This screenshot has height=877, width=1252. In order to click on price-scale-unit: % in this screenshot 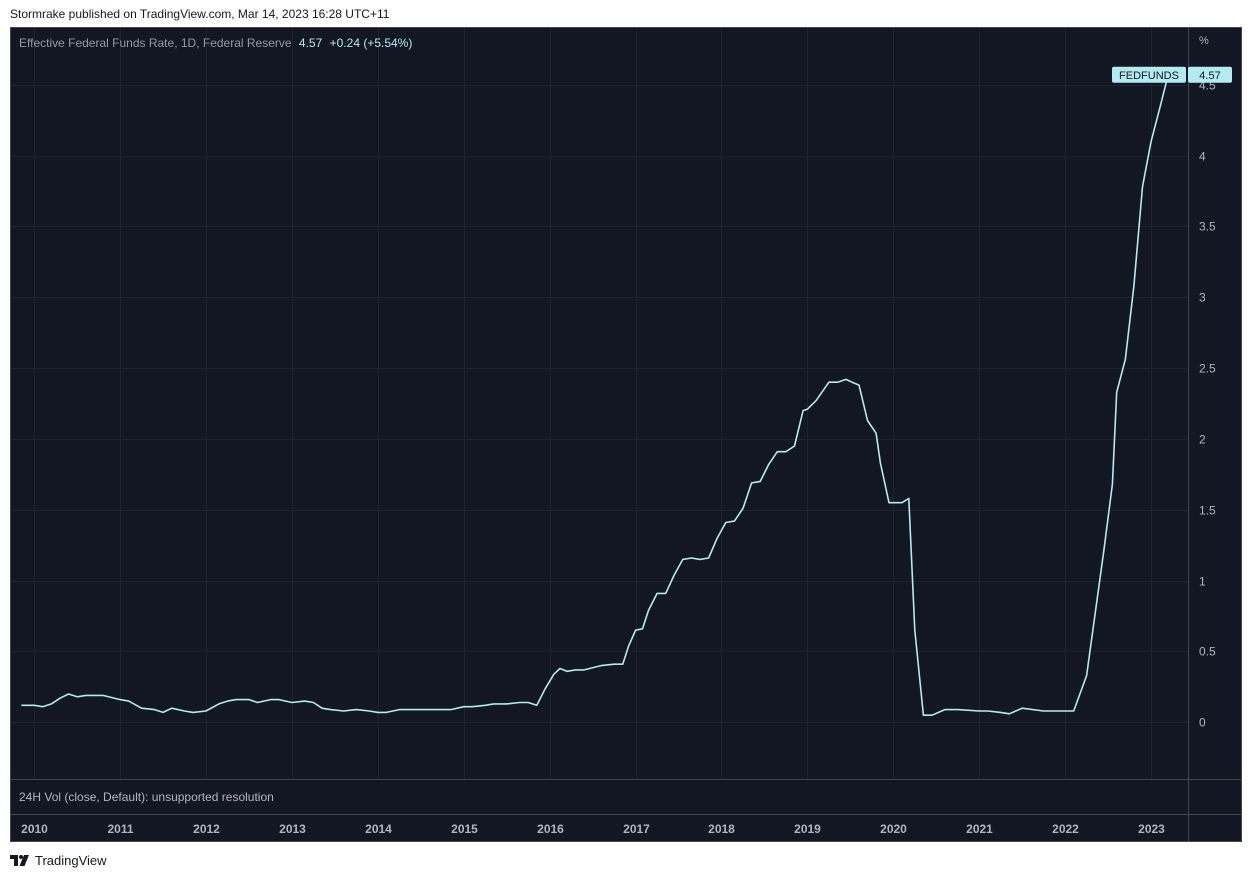, I will do `click(1204, 41)`.